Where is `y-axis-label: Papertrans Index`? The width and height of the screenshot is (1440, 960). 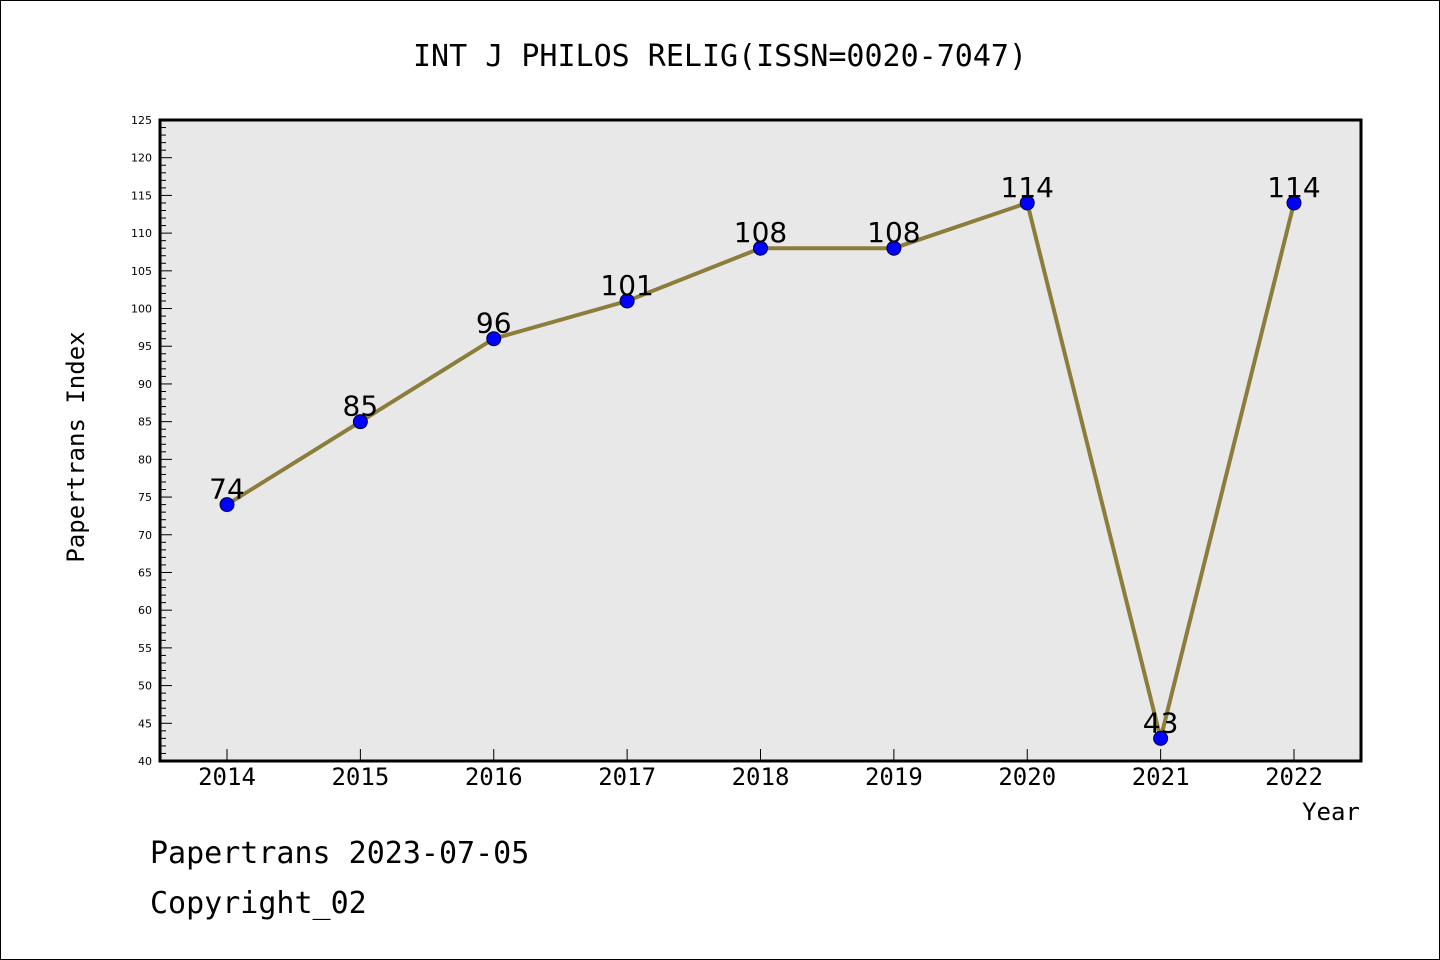 y-axis-label: Papertrans Index is located at coordinates (76, 446).